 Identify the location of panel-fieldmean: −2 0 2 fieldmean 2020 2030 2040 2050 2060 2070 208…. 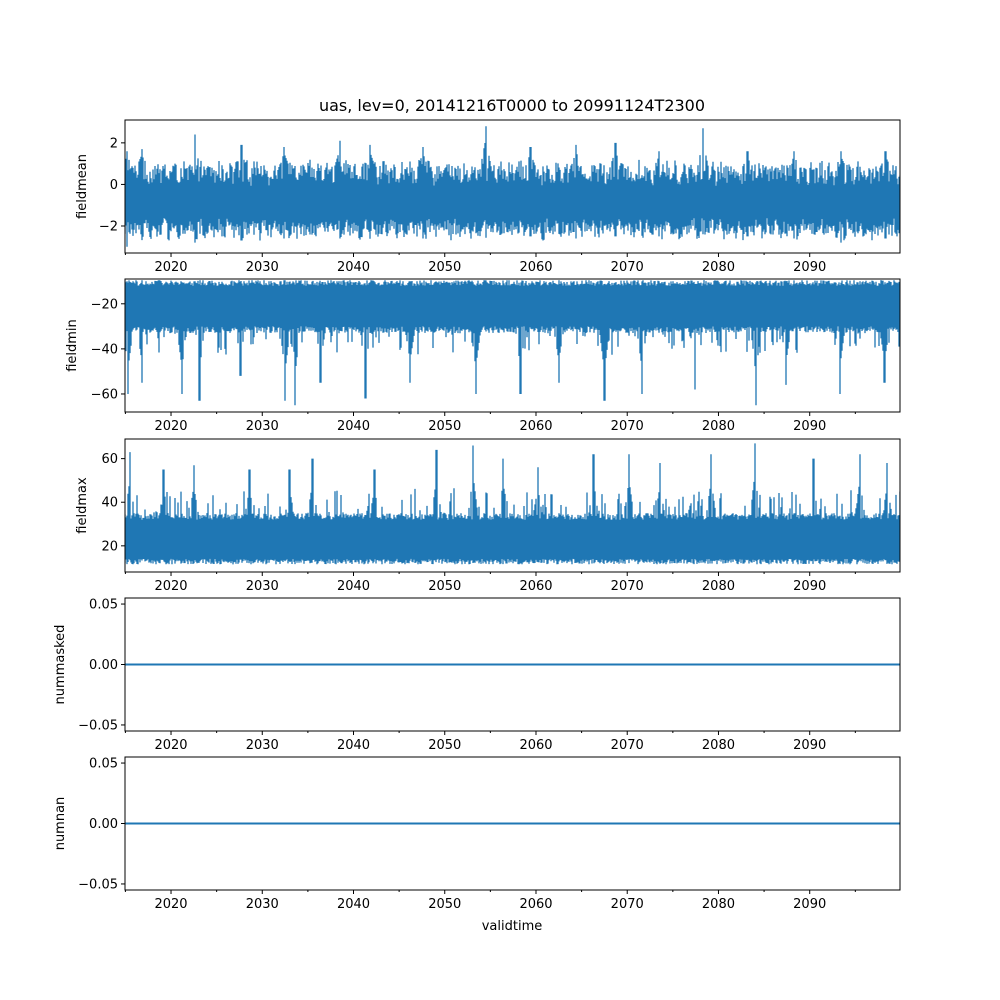
(488, 197).